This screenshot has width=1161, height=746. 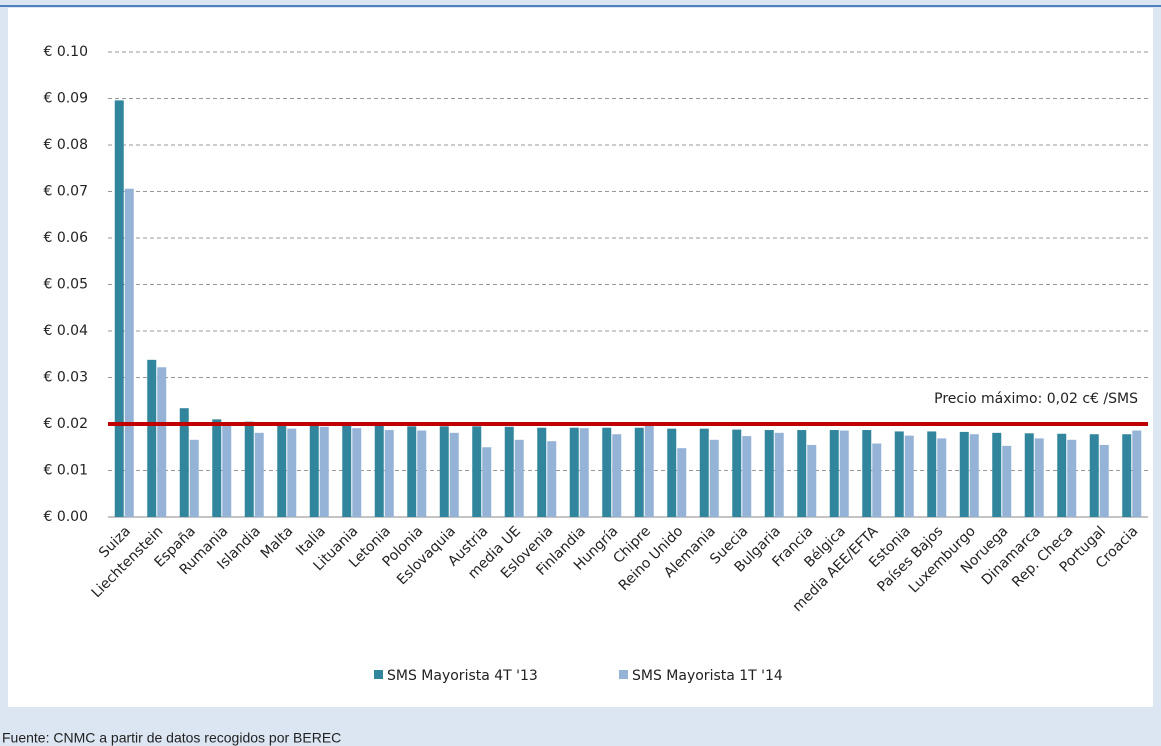 I want to click on y-tick-label: € 0.04, so click(x=65, y=331).